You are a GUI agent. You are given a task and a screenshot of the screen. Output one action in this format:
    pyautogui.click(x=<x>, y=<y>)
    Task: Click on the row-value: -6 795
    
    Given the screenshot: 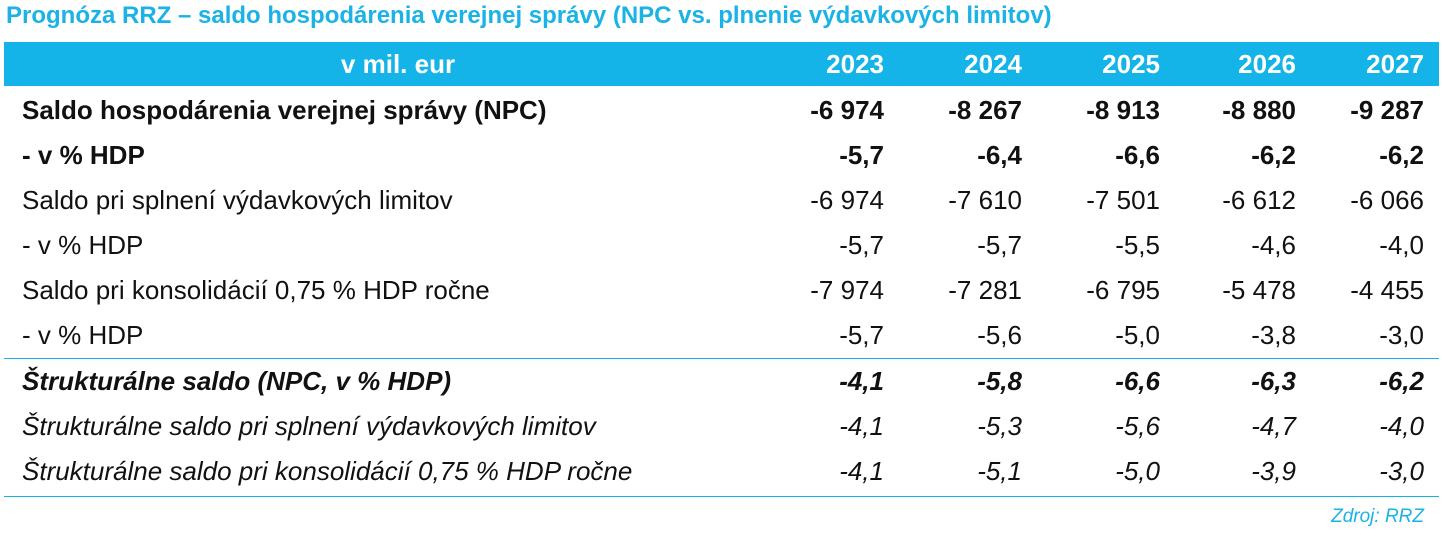 What is the action you would take?
    pyautogui.click(x=1123, y=290)
    